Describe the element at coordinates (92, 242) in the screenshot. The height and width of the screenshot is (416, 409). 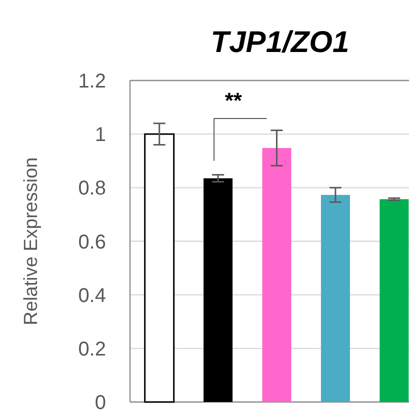
I see `y-tick-label: 0.6` at that location.